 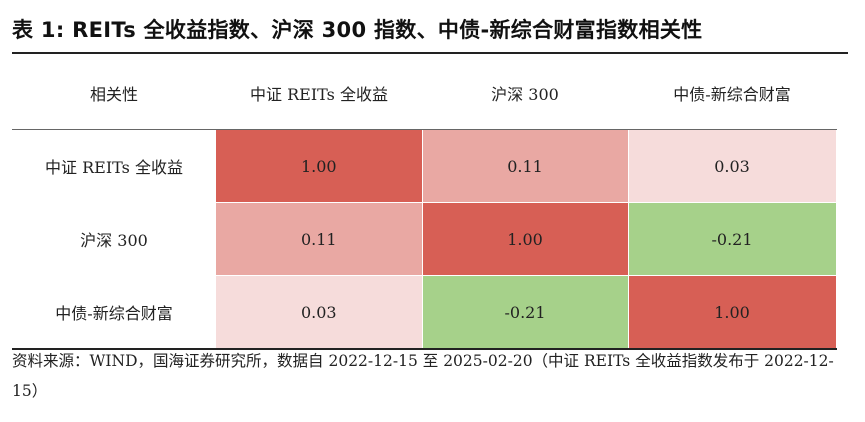 I want to click on column-header-reits: 中证 REITs 全收益, so click(x=319, y=93).